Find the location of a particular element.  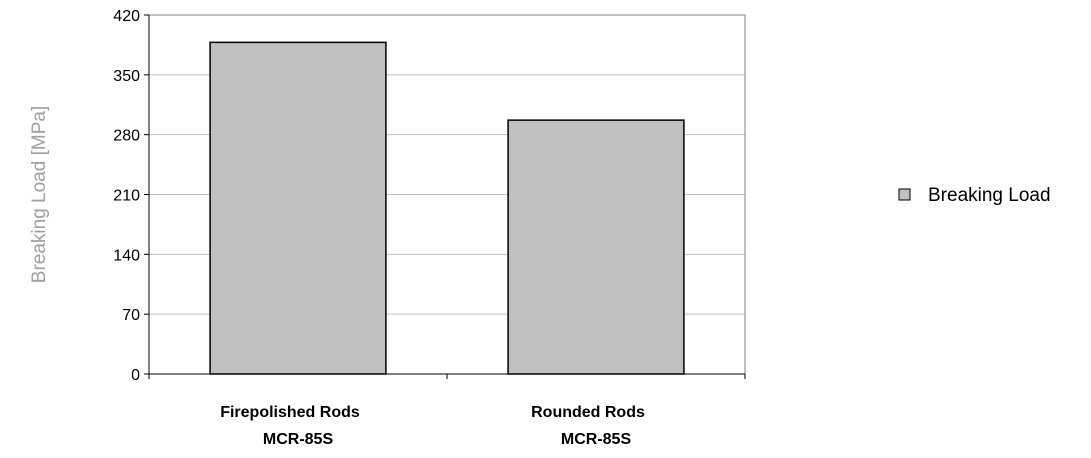

y-tick-labels: 0 70 140 210 280 350 420 is located at coordinates (126, 196).